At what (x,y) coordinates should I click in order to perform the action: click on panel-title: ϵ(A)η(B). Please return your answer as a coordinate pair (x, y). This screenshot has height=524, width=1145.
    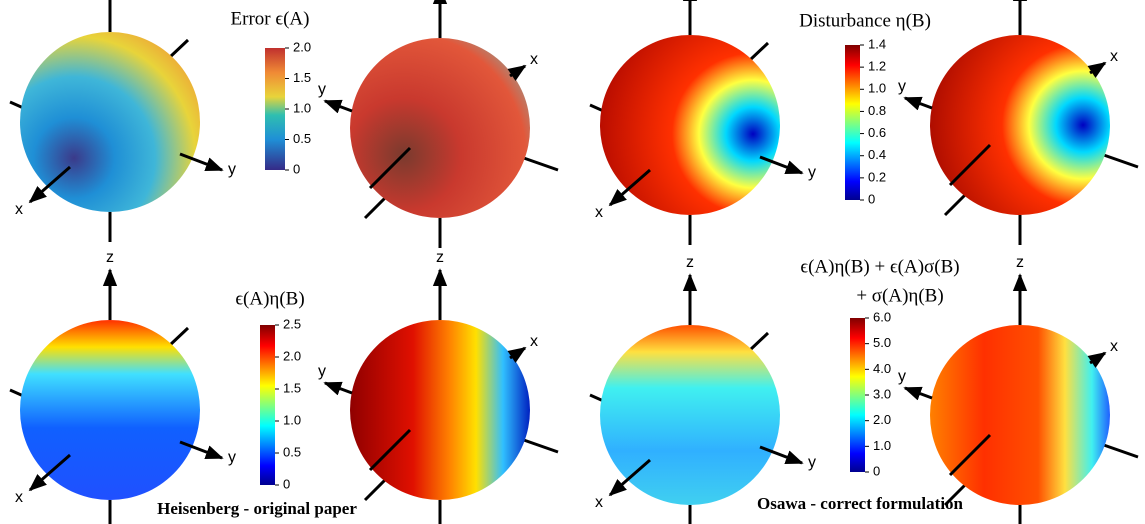
    Looking at the image, I should click on (269, 298).